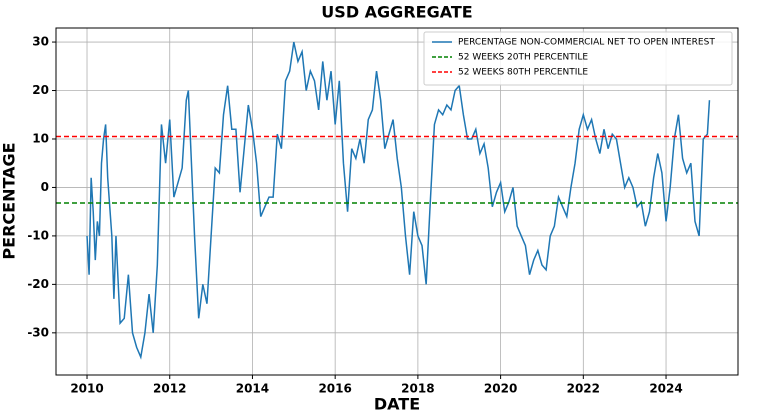  I want to click on x-tick-label: 2022, so click(583, 389).